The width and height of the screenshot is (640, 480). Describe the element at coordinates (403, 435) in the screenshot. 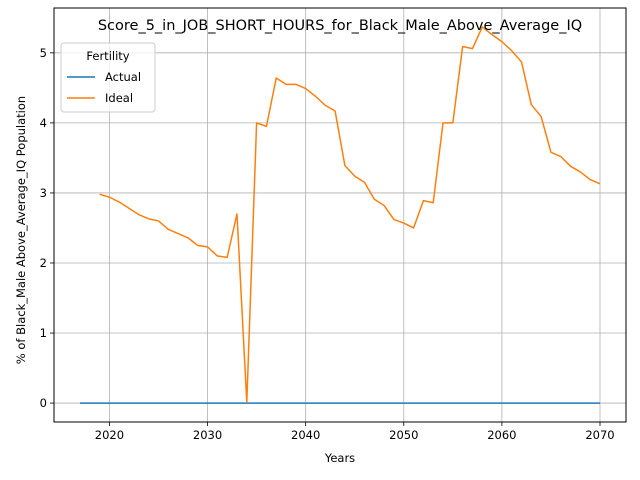

I see `x-tick-label: 2050` at that location.